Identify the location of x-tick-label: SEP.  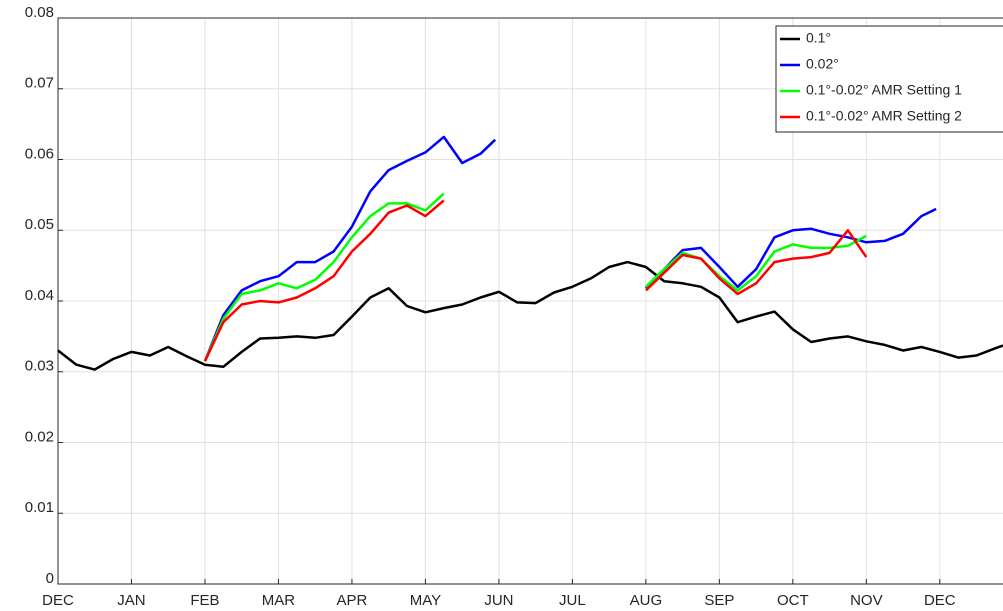
(719, 600).